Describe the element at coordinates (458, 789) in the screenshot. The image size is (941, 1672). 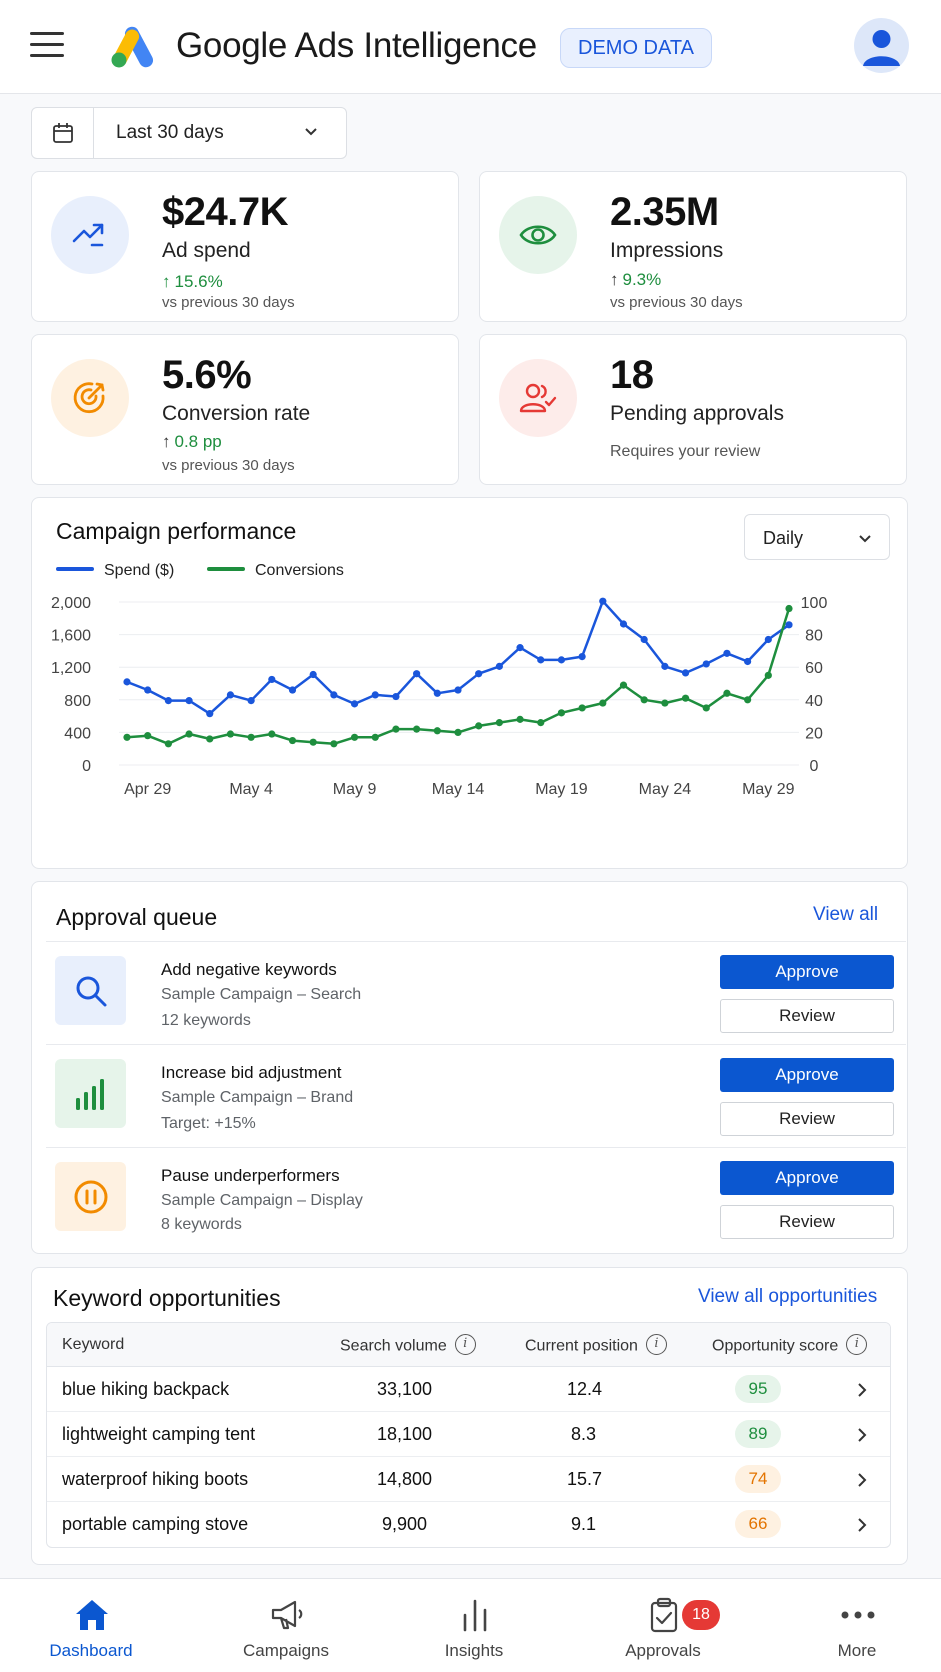
I see `x-tick-label: May 14` at that location.